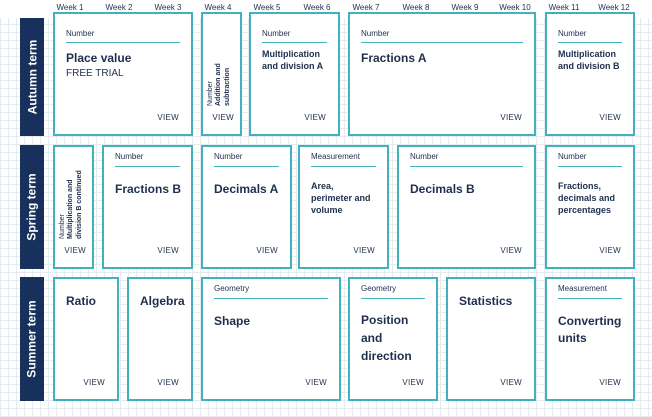 The width and height of the screenshot is (652, 417). What do you see at coordinates (71, 209) in the screenshot?
I see `card-title: Multiplication and` at bounding box center [71, 209].